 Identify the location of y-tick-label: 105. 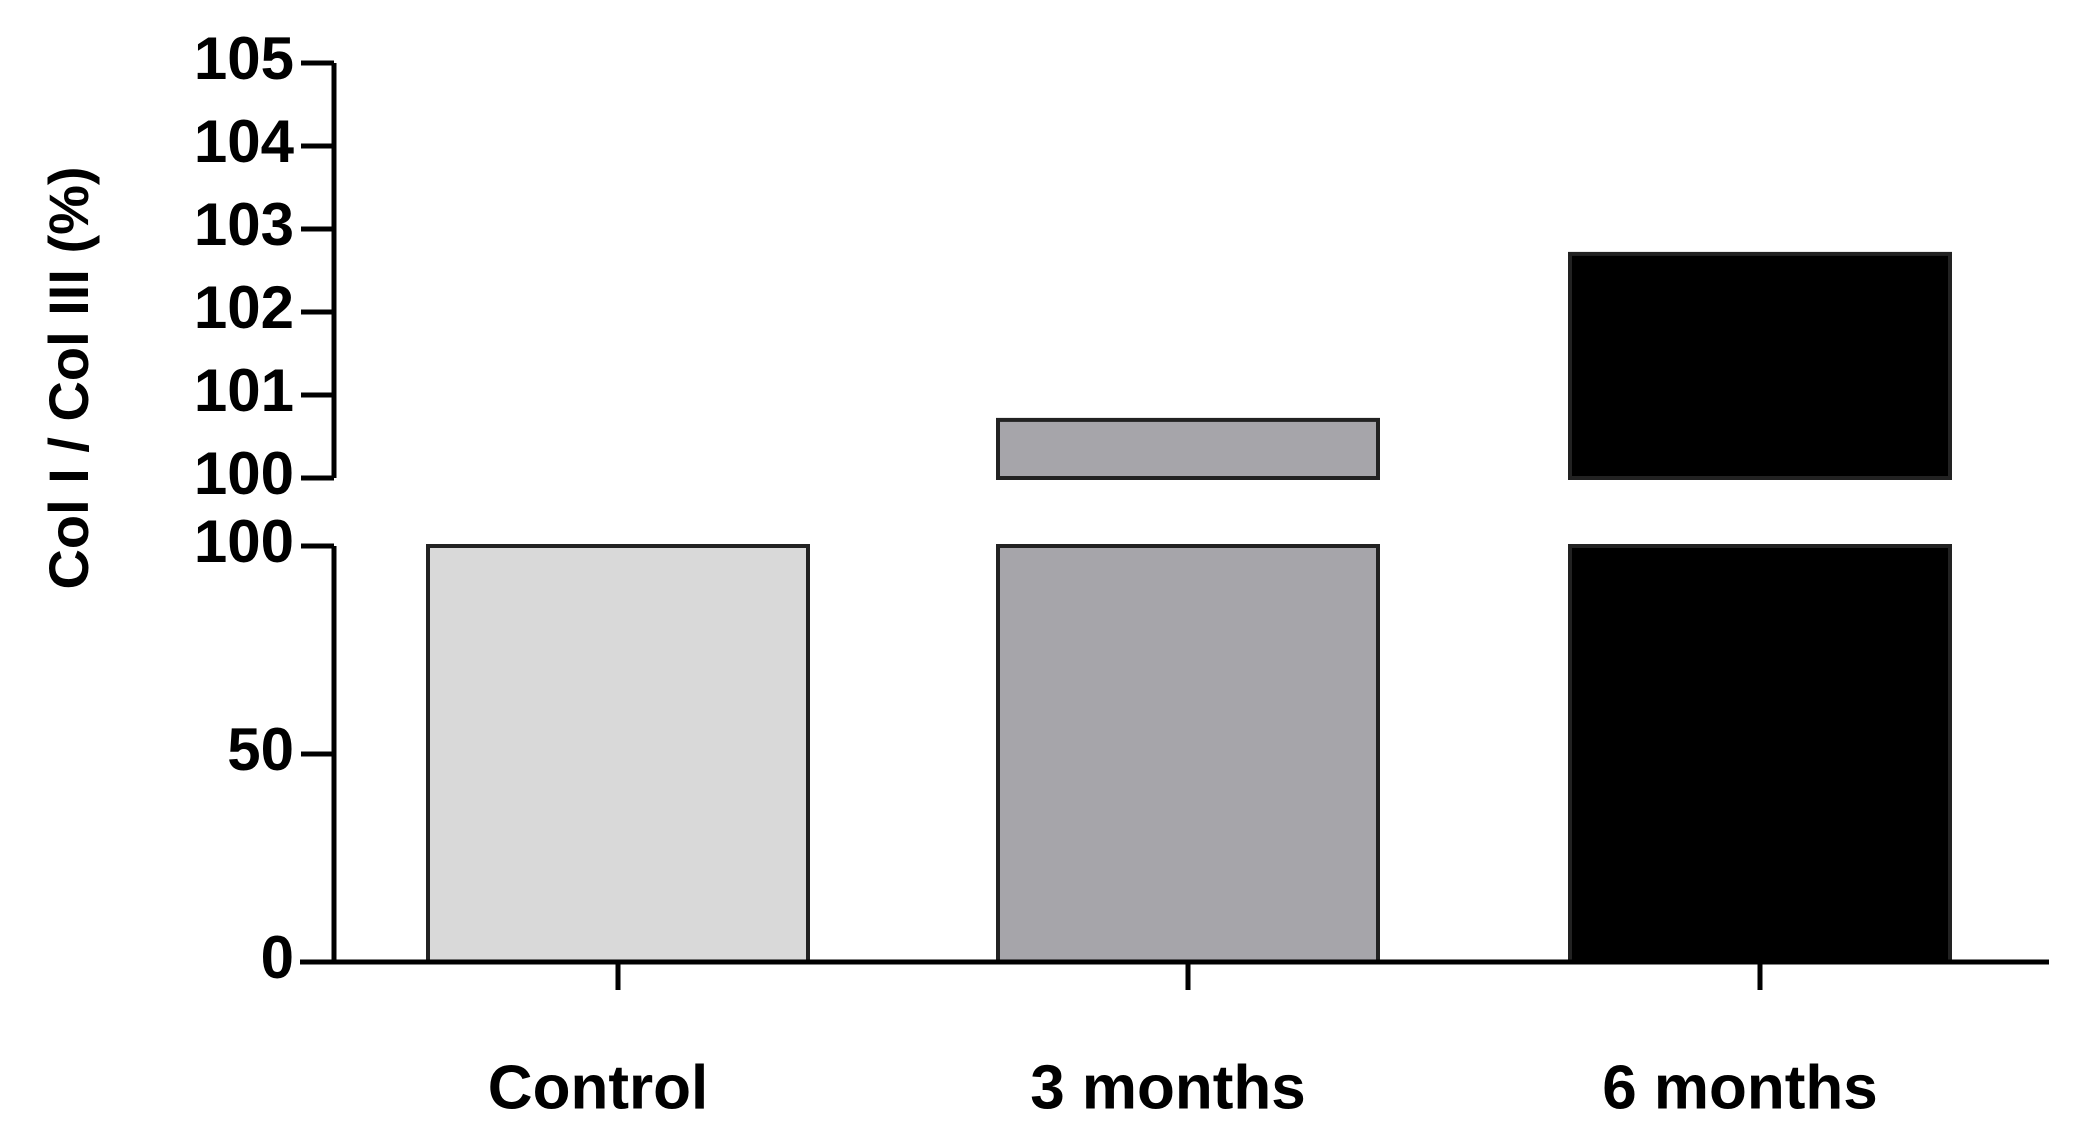
(244, 58).